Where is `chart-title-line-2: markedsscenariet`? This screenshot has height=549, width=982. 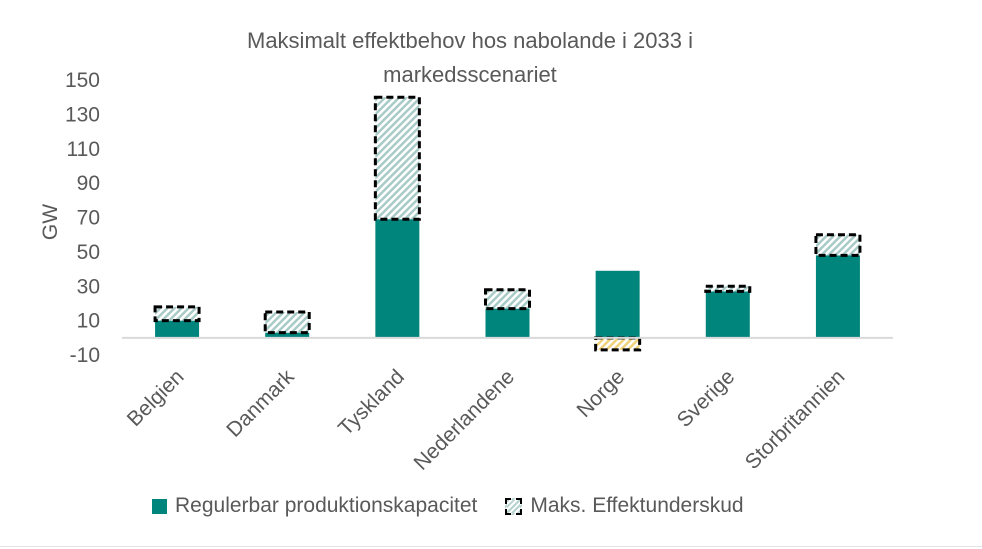
chart-title-line-2: markedsscenariet is located at coordinates (470, 74).